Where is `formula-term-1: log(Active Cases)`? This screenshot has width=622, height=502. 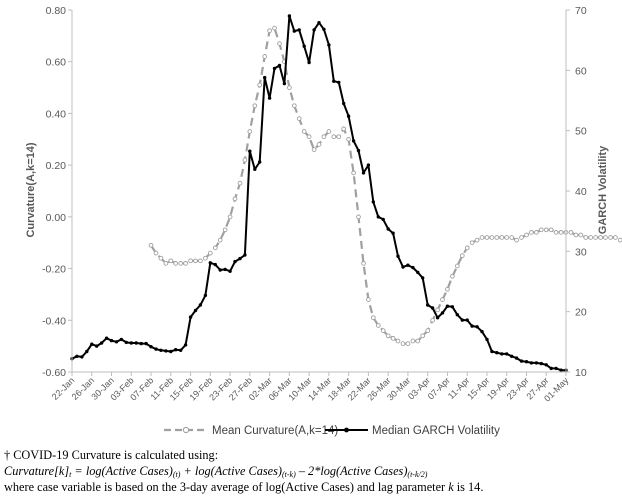
formula-term-1: log(Active Cases) is located at coordinates (129, 471).